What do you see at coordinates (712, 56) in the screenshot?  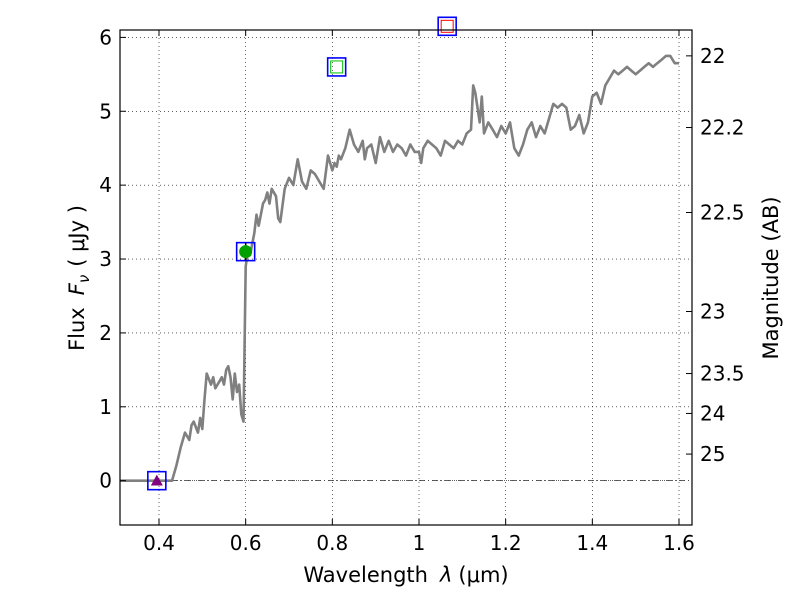 I see `y2-tick-label: 22` at bounding box center [712, 56].